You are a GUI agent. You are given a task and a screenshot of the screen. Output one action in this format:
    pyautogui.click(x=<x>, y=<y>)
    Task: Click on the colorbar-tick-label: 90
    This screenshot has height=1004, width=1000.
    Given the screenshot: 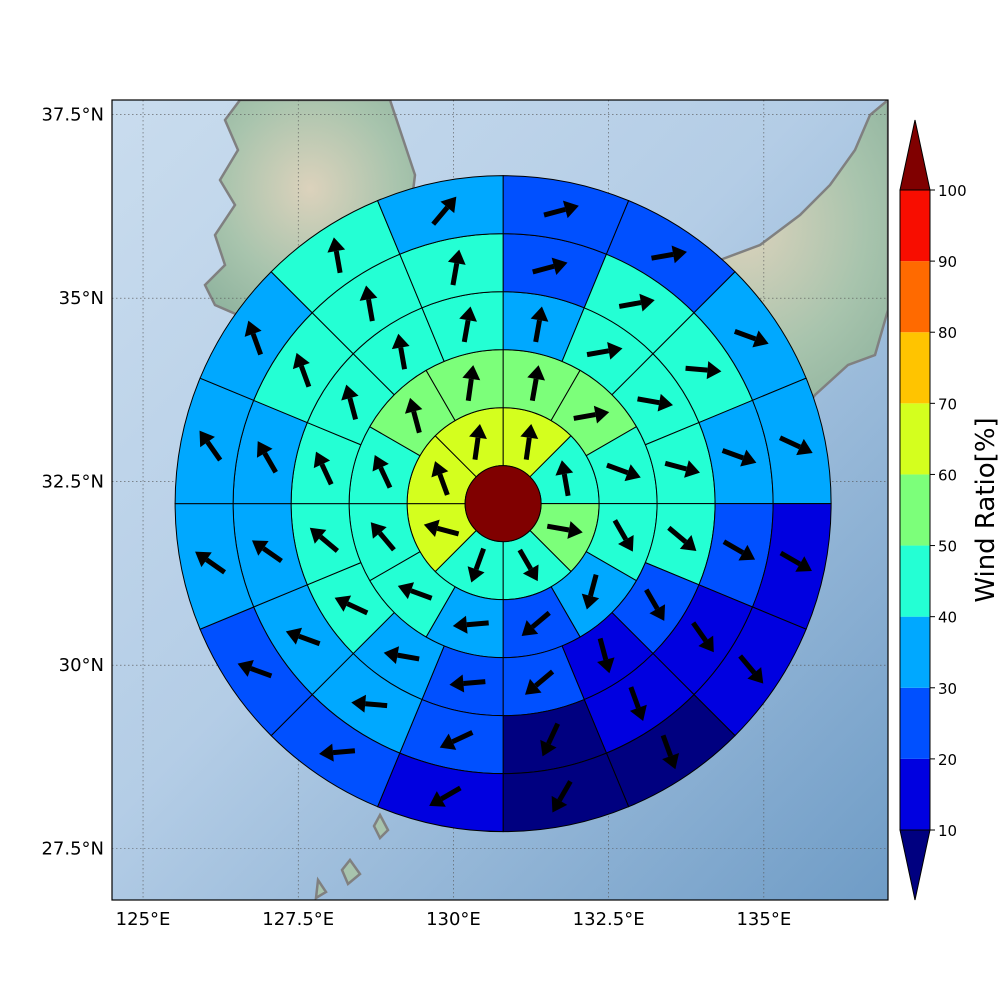 What is the action you would take?
    pyautogui.click(x=947, y=262)
    